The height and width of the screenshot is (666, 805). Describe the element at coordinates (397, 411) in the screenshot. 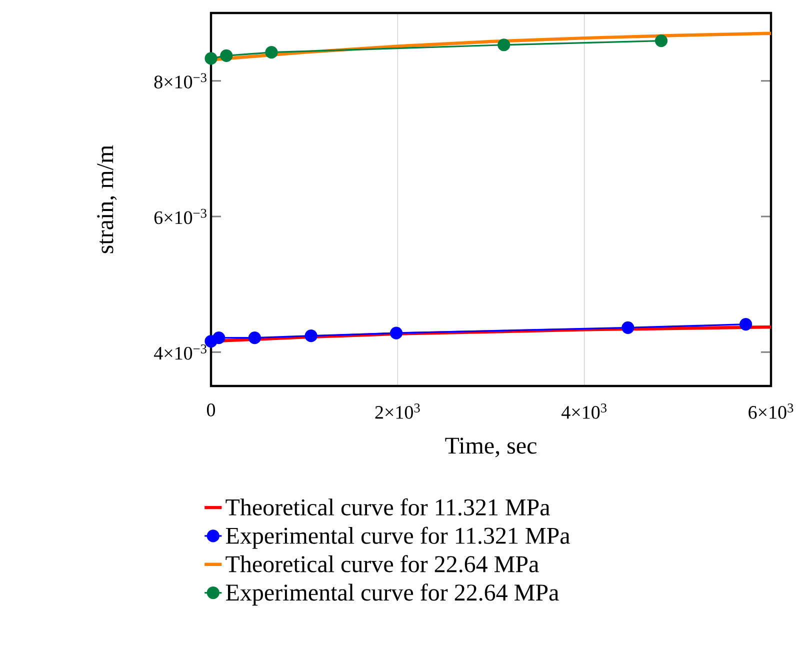

I see `x-tick-label: 2×10$^{3}$` at that location.